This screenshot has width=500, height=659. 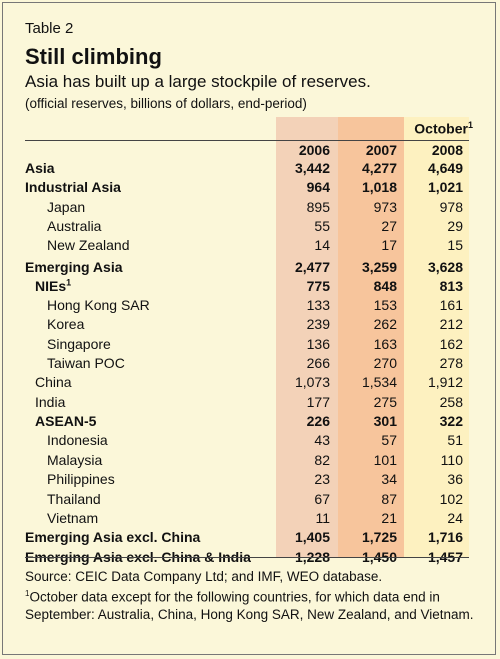 What do you see at coordinates (249, 382) in the screenshot?
I see `table-row-china: China 1,073 1,534 1,912` at bounding box center [249, 382].